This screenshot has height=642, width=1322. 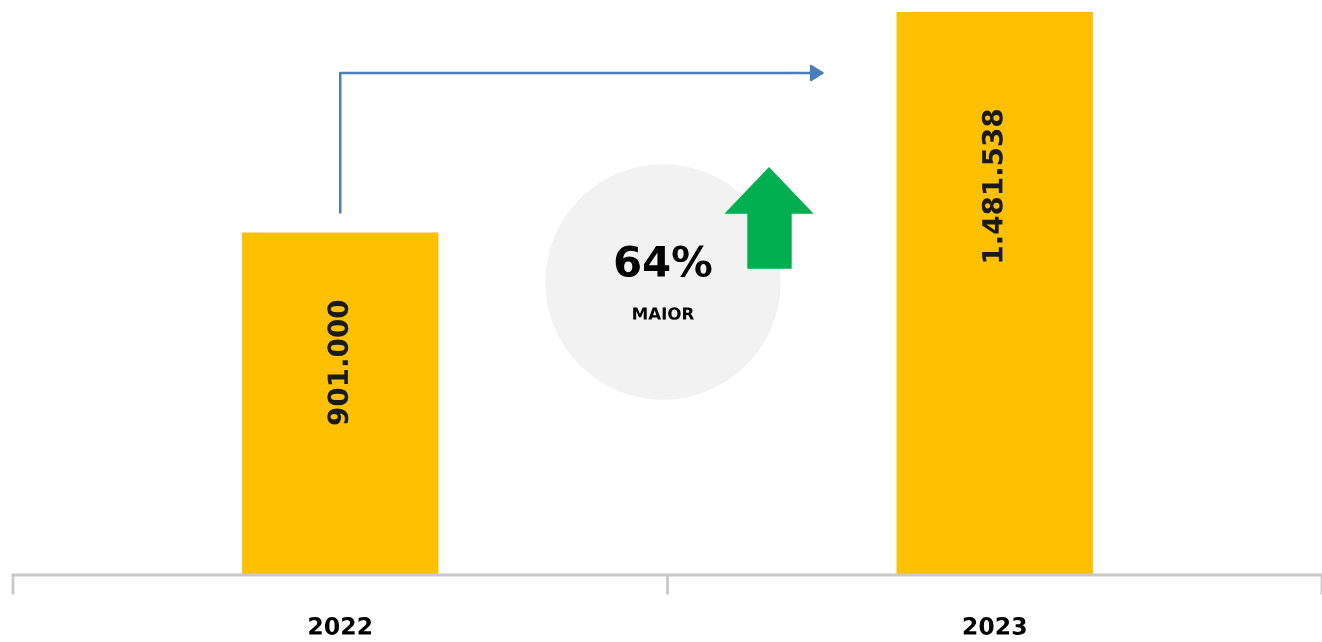 What do you see at coordinates (992, 186) in the screenshot?
I see `data-label: 1.481.538` at bounding box center [992, 186].